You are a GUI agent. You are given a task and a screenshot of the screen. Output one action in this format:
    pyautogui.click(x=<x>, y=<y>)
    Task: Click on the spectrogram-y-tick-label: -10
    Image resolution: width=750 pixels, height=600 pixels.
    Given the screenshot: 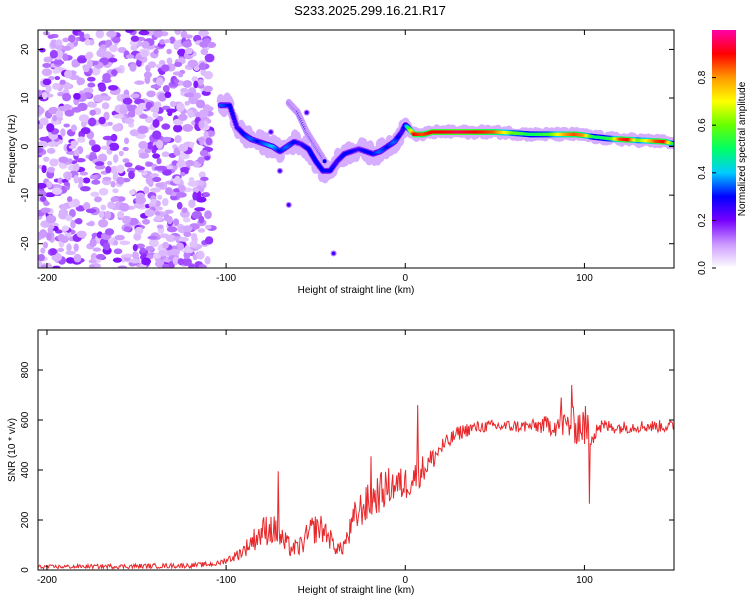 What is the action you would take?
    pyautogui.click(x=25, y=194)
    